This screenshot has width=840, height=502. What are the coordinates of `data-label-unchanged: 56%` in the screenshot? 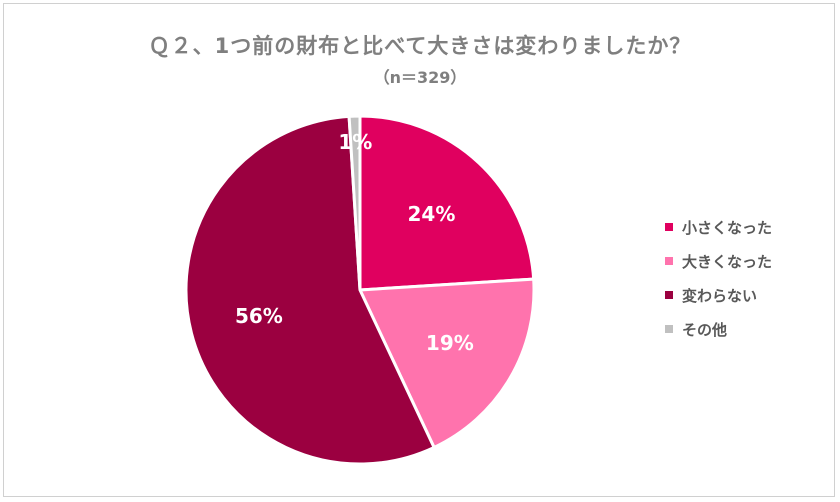 It's located at (259, 316).